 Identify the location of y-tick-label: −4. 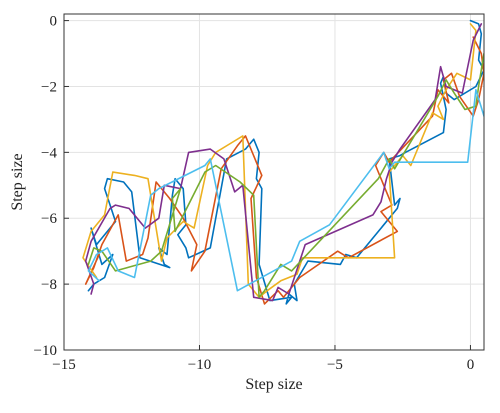
(49, 153).